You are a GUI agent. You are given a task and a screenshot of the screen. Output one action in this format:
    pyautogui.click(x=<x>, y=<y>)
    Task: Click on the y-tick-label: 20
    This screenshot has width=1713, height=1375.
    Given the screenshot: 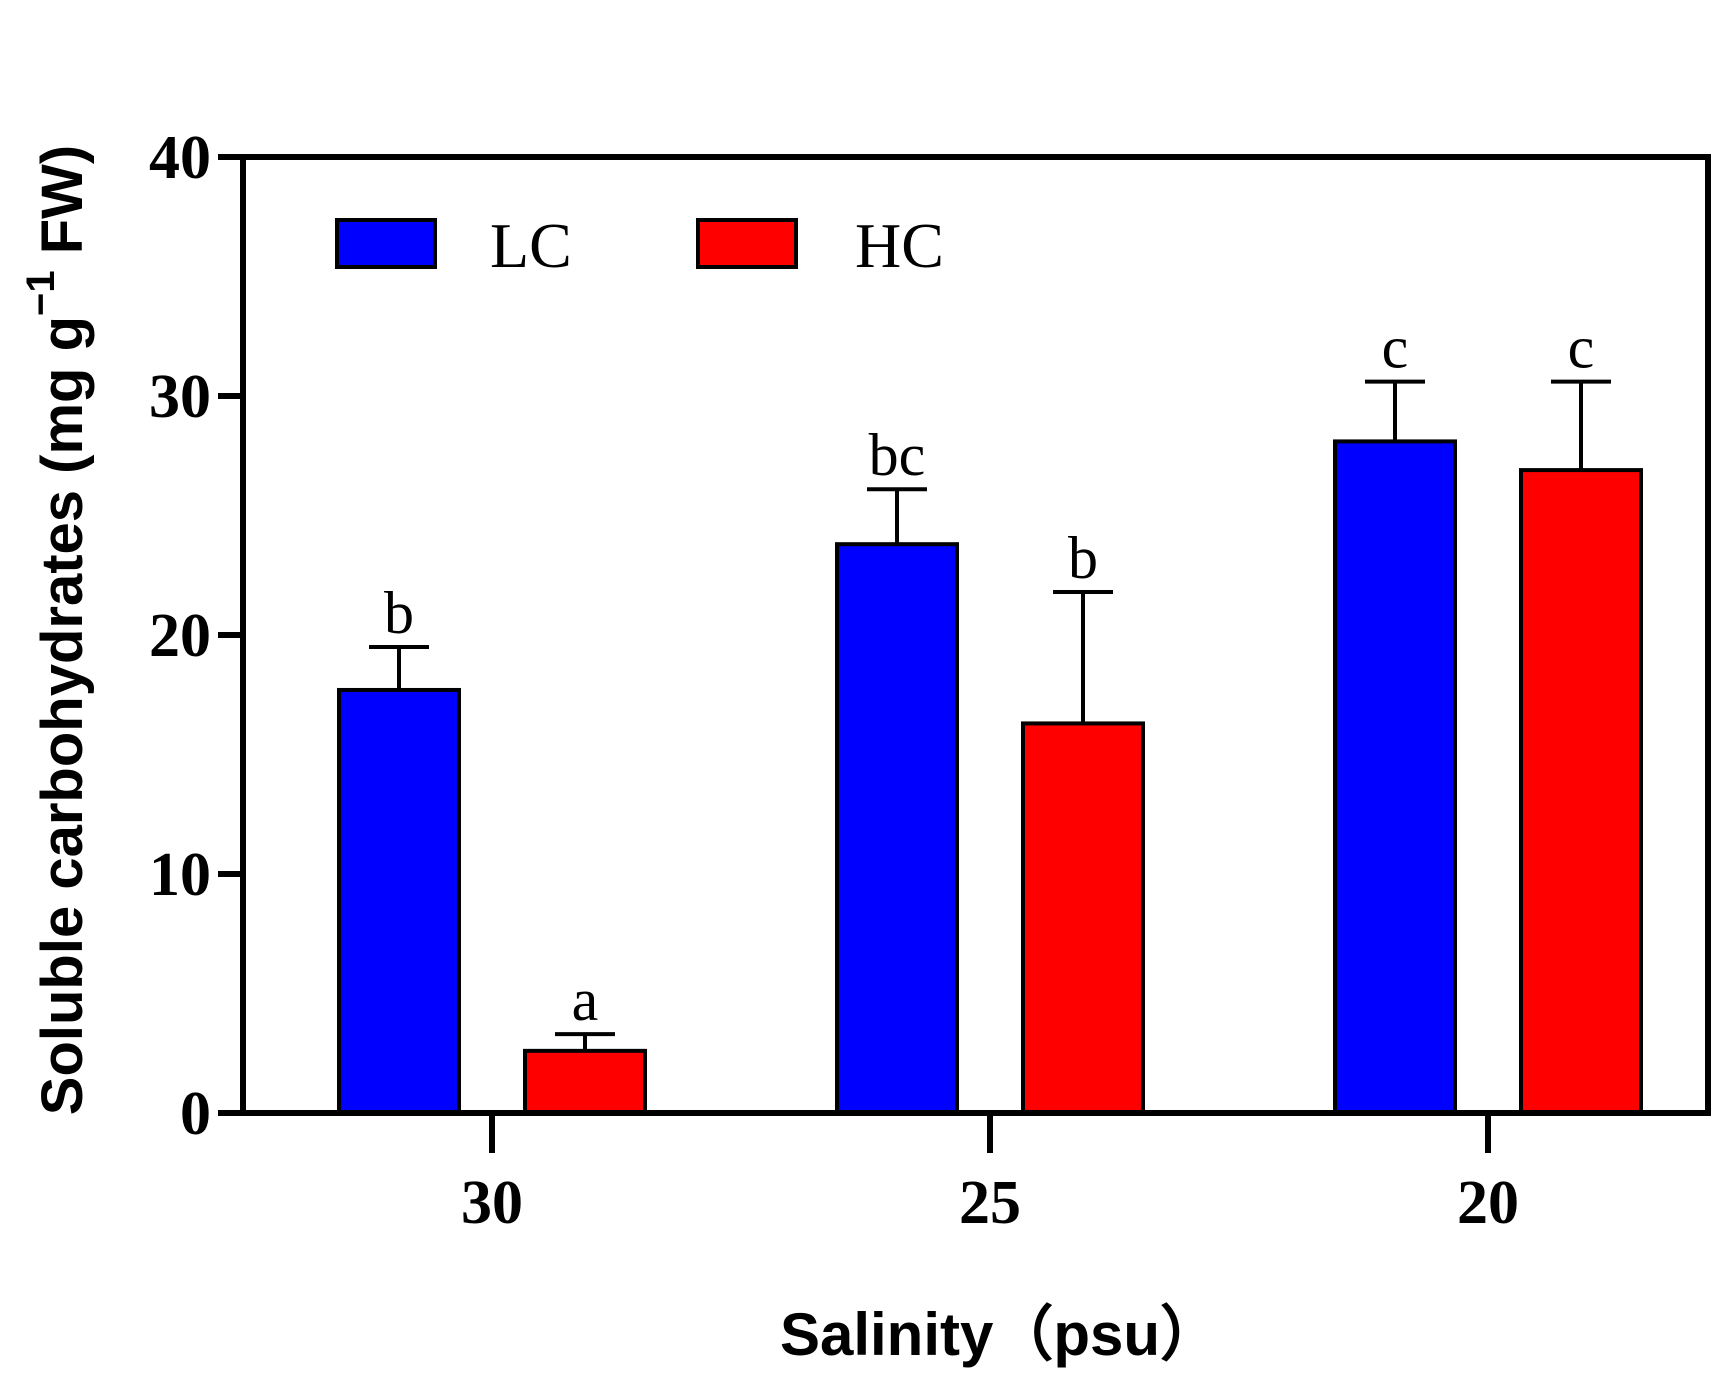 What is the action you would take?
    pyautogui.click(x=180, y=636)
    